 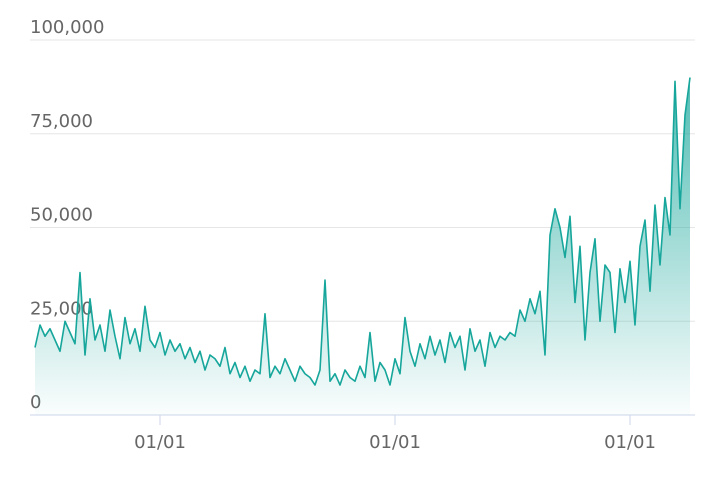 I want to click on y-tick-label: 50,000, so click(x=61, y=215).